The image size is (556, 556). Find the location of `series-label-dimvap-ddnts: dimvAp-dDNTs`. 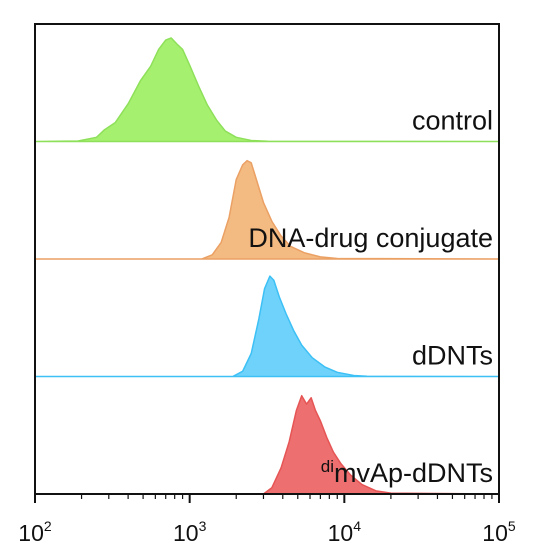

series-label-dimvap-ddnts: dimvAp-dDNTs is located at coordinates (407, 472).